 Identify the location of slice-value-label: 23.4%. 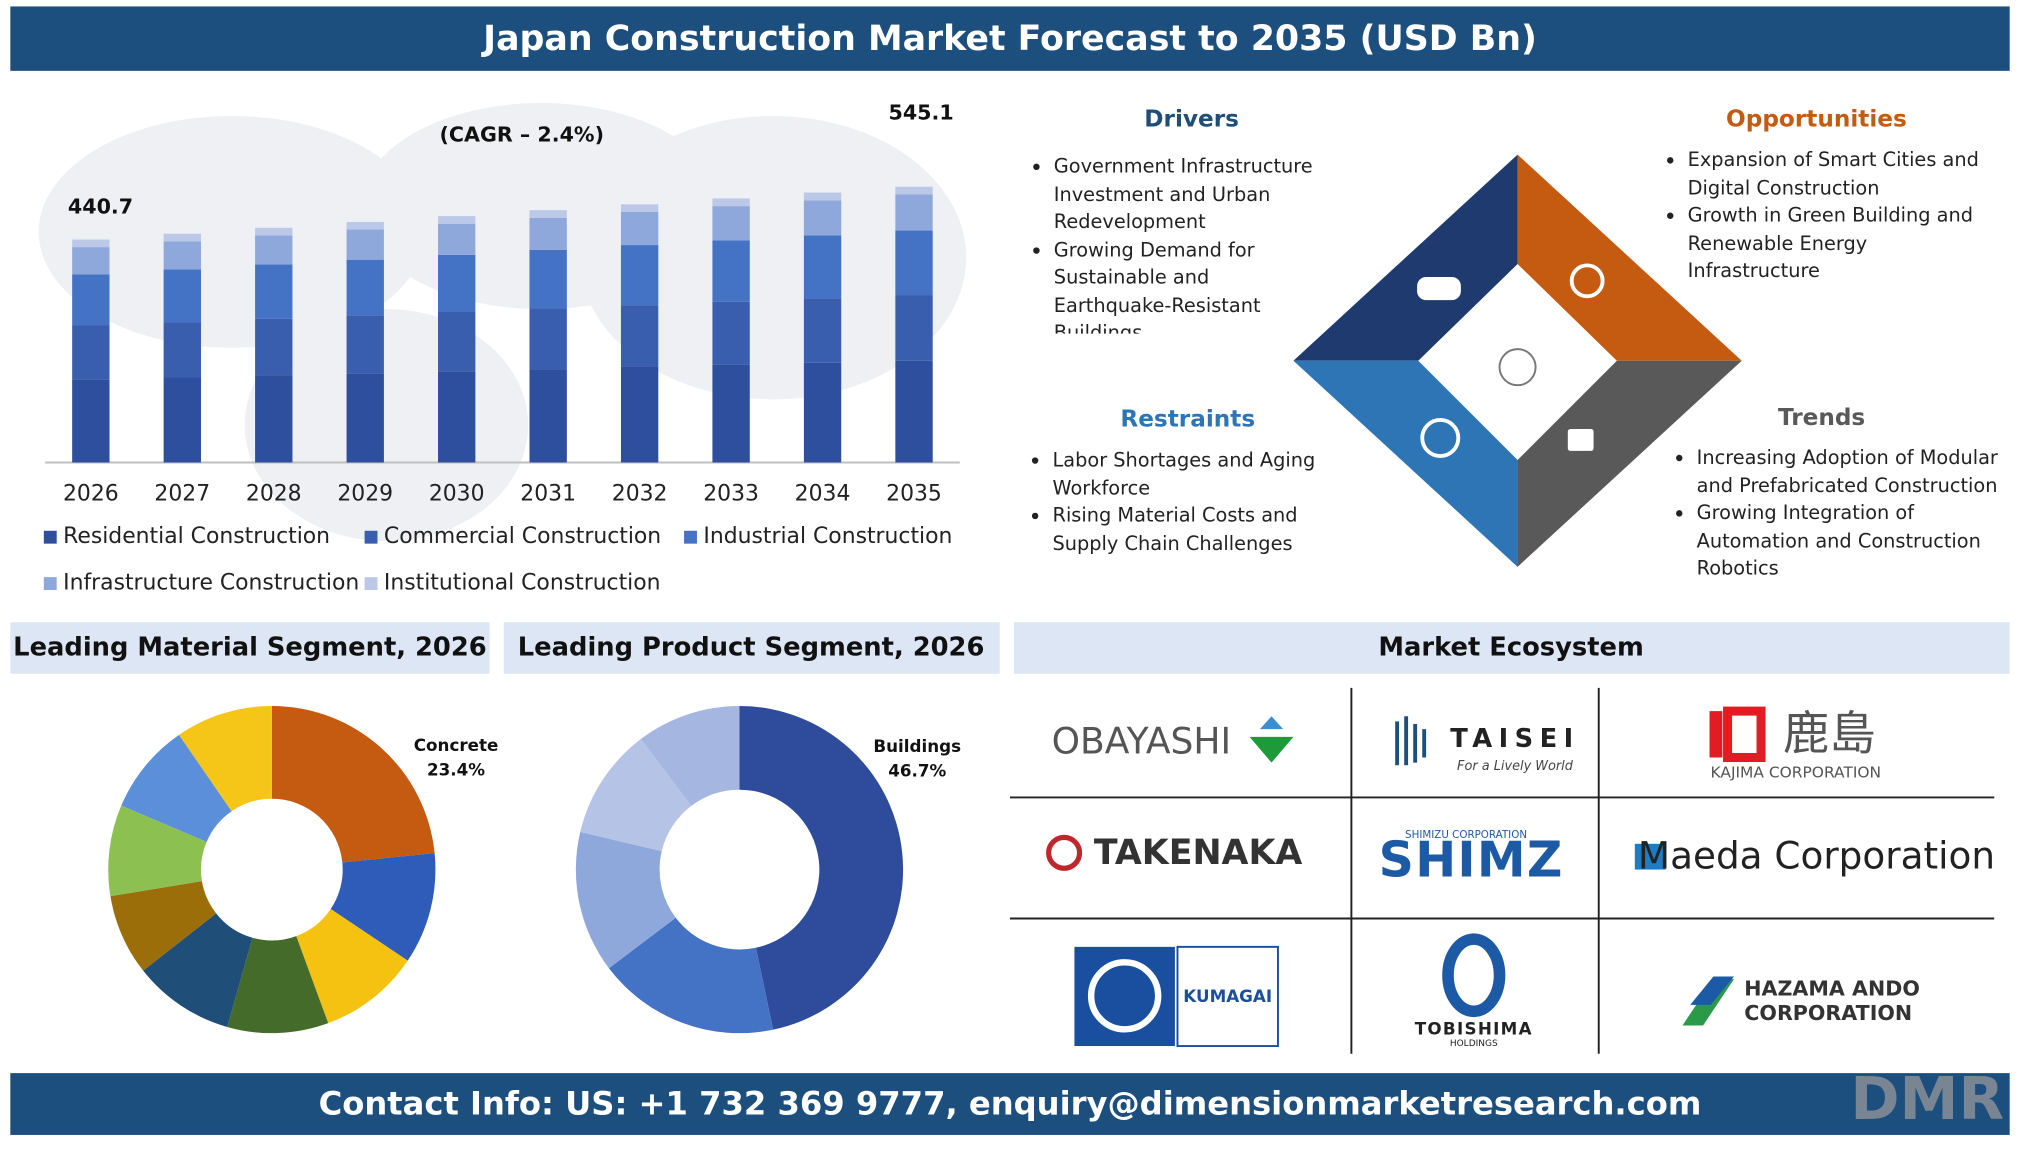
(456, 769).